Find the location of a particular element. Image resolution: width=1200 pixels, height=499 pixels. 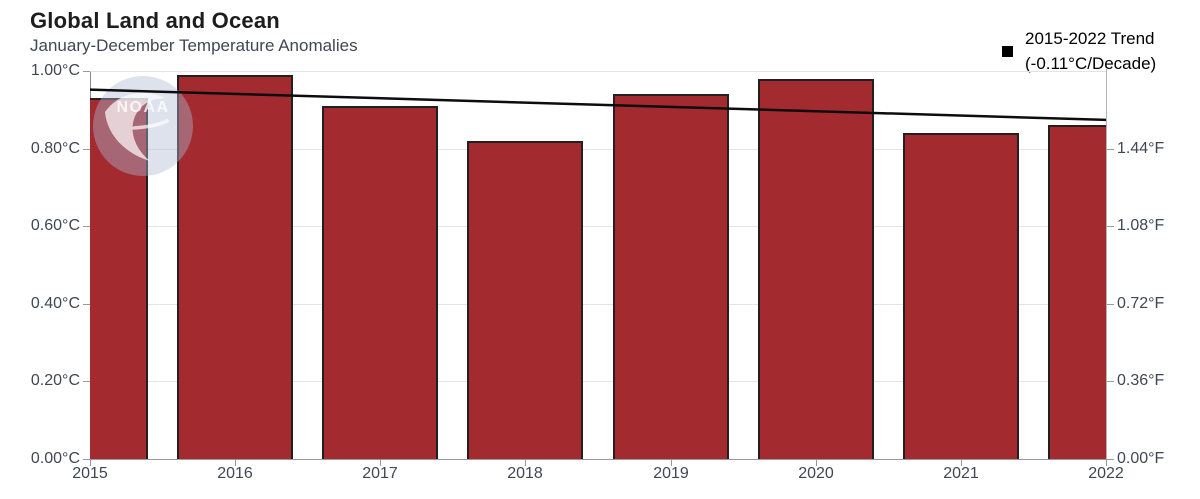

x-axis-label-year: 2018 is located at coordinates (525, 473).